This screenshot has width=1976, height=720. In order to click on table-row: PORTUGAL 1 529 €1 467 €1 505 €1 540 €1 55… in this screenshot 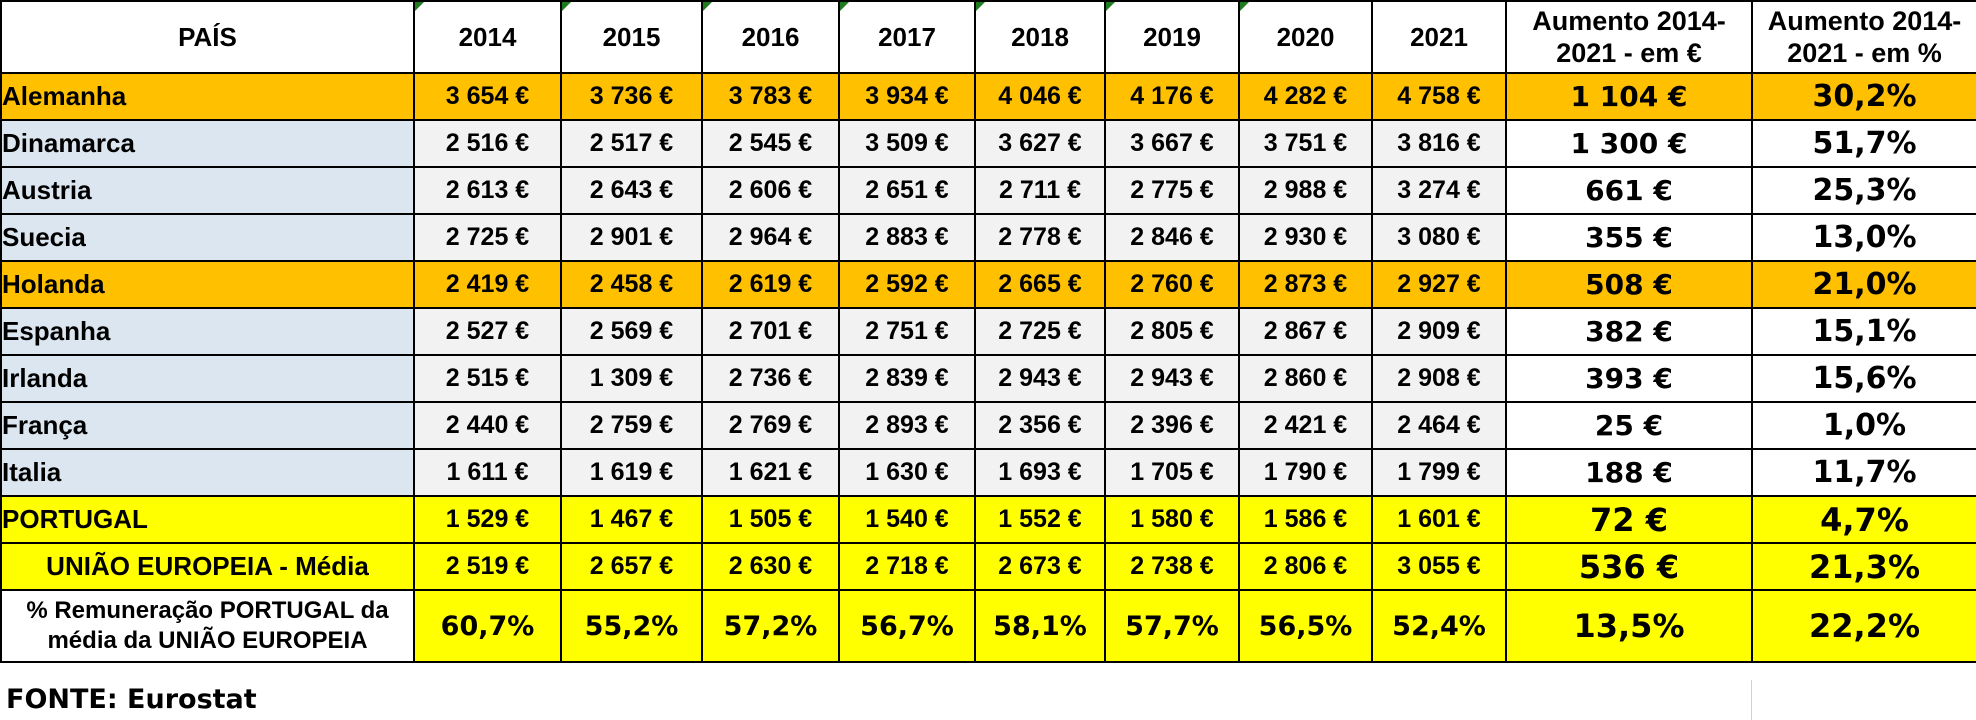, I will do `click(988, 519)`.